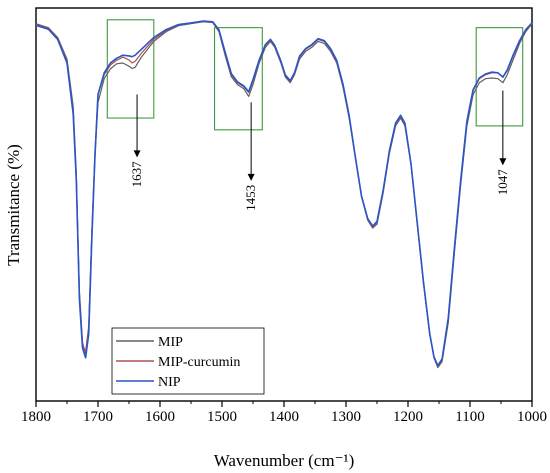 Image resolution: width=550 pixels, height=473 pixels. What do you see at coordinates (169, 382) in the screenshot?
I see `legend-label: NIP` at bounding box center [169, 382].